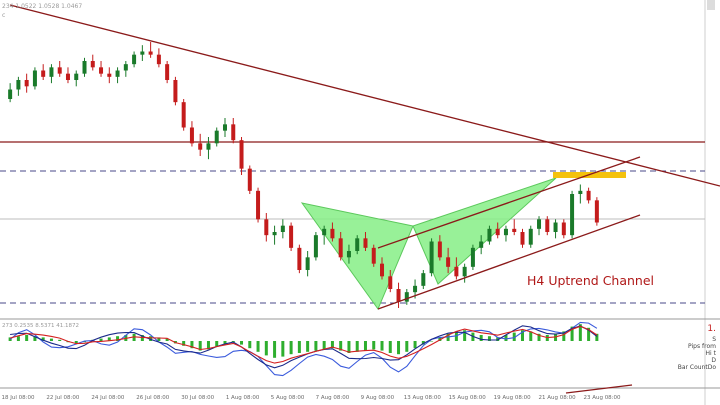 The height and width of the screenshot is (405, 720). I want to click on x-tick-label: 1 Aug 08:00, so click(243, 398).